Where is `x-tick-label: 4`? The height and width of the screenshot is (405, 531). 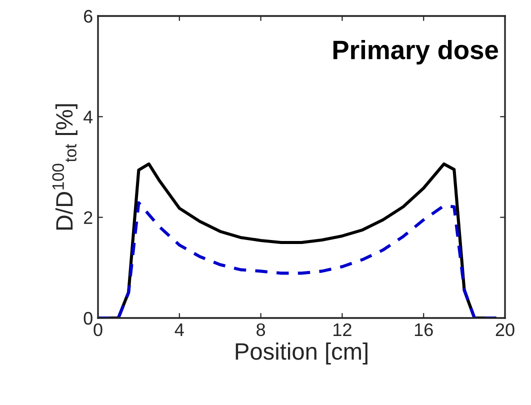
x-tick-label: 4 is located at coordinates (179, 330).